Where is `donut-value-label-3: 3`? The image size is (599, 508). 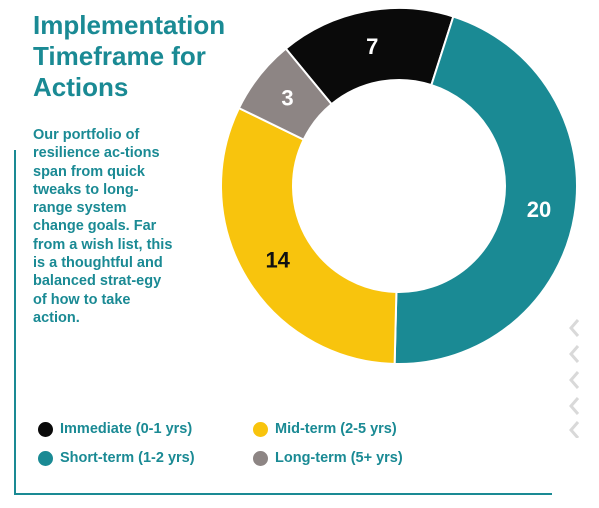
donut-value-label-3: 3 is located at coordinates (287, 98).